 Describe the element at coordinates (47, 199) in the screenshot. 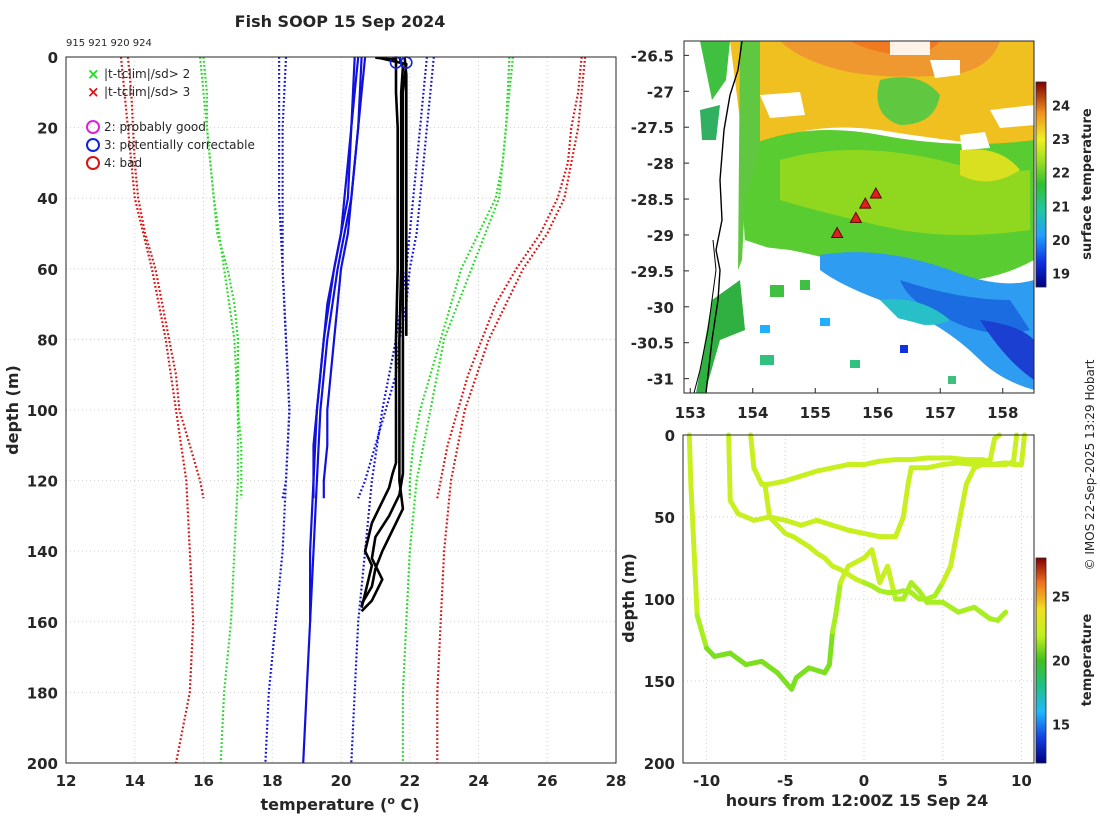

I see `profile-y-tick-label: 40` at that location.